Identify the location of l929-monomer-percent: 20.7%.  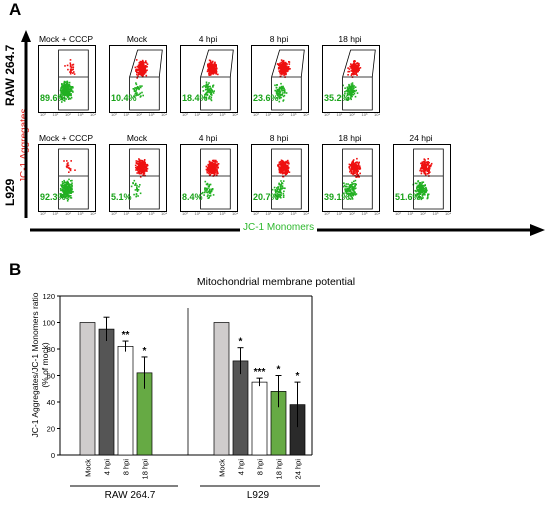
(266, 196).